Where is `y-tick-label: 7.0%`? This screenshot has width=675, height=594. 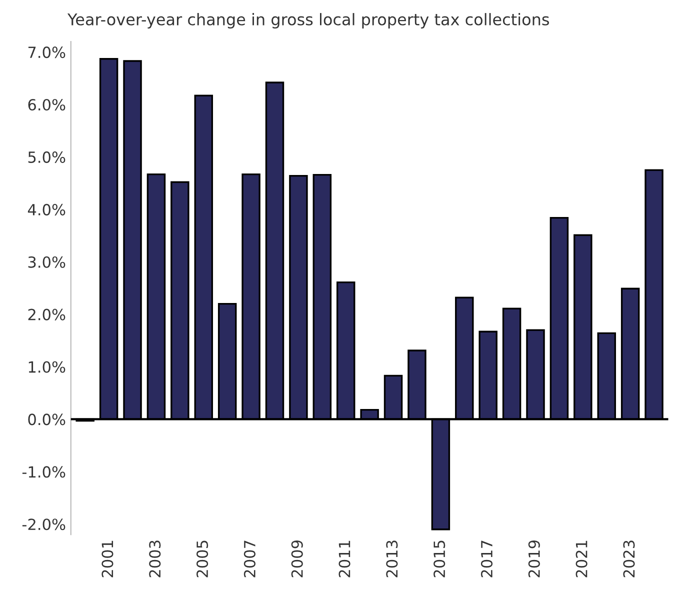
y-tick-label: 7.0% is located at coordinates (47, 52).